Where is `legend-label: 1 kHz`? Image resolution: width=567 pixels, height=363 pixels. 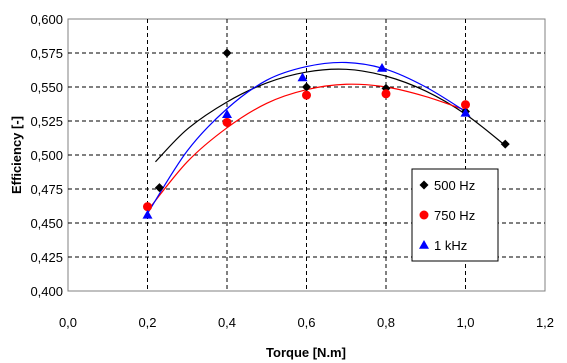
legend-label: 1 kHz is located at coordinates (450, 245).